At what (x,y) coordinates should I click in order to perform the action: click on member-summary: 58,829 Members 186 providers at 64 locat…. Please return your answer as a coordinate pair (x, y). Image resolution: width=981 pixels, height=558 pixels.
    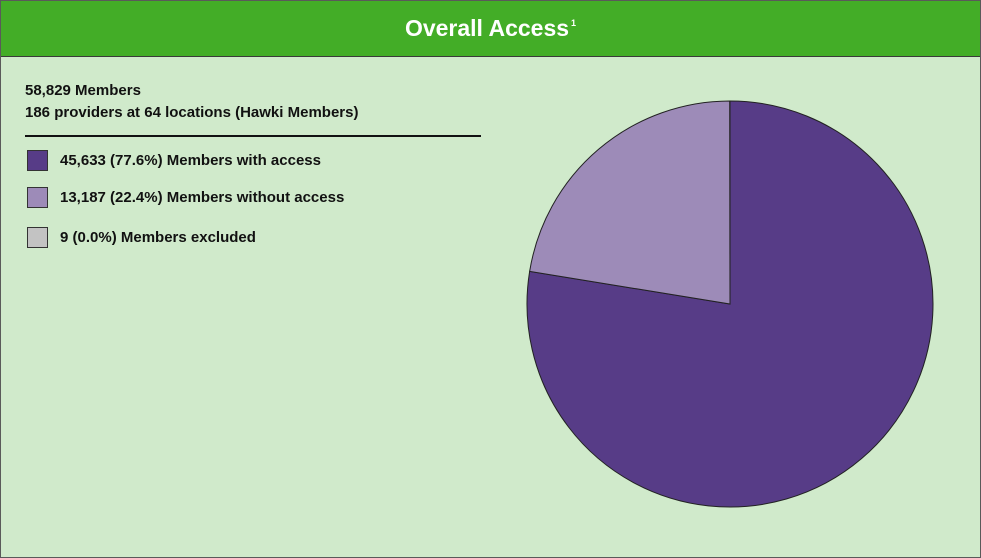
    Looking at the image, I should click on (191, 102).